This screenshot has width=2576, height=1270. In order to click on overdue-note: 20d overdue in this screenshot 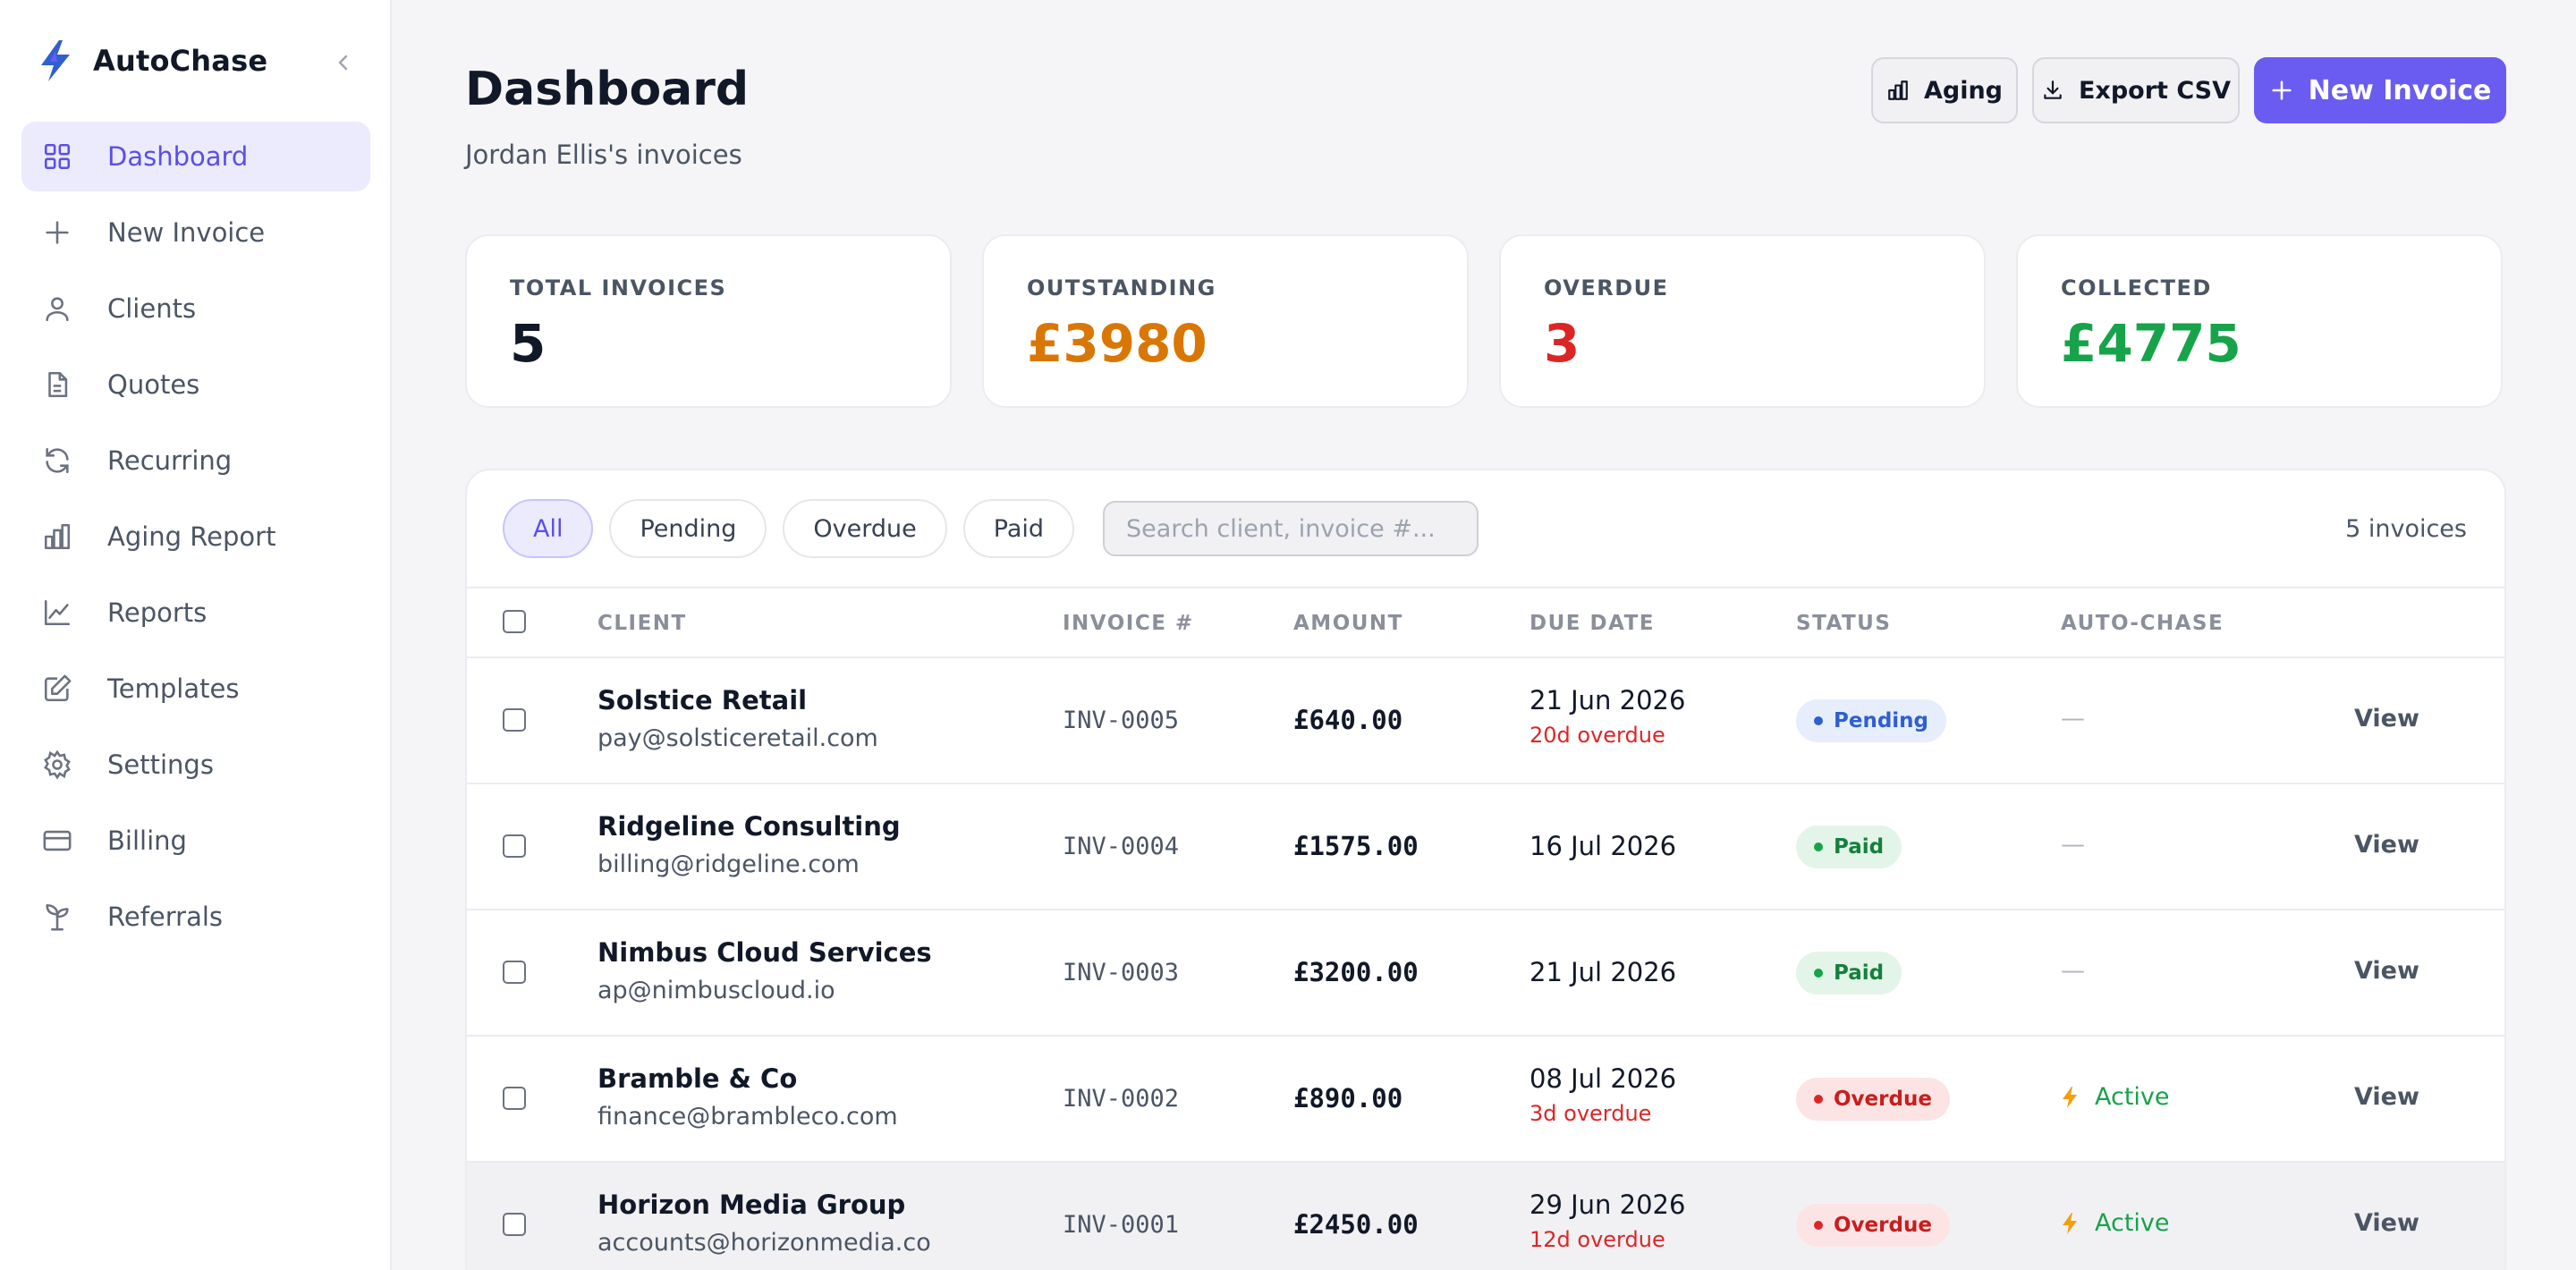, I will do `click(1597, 735)`.